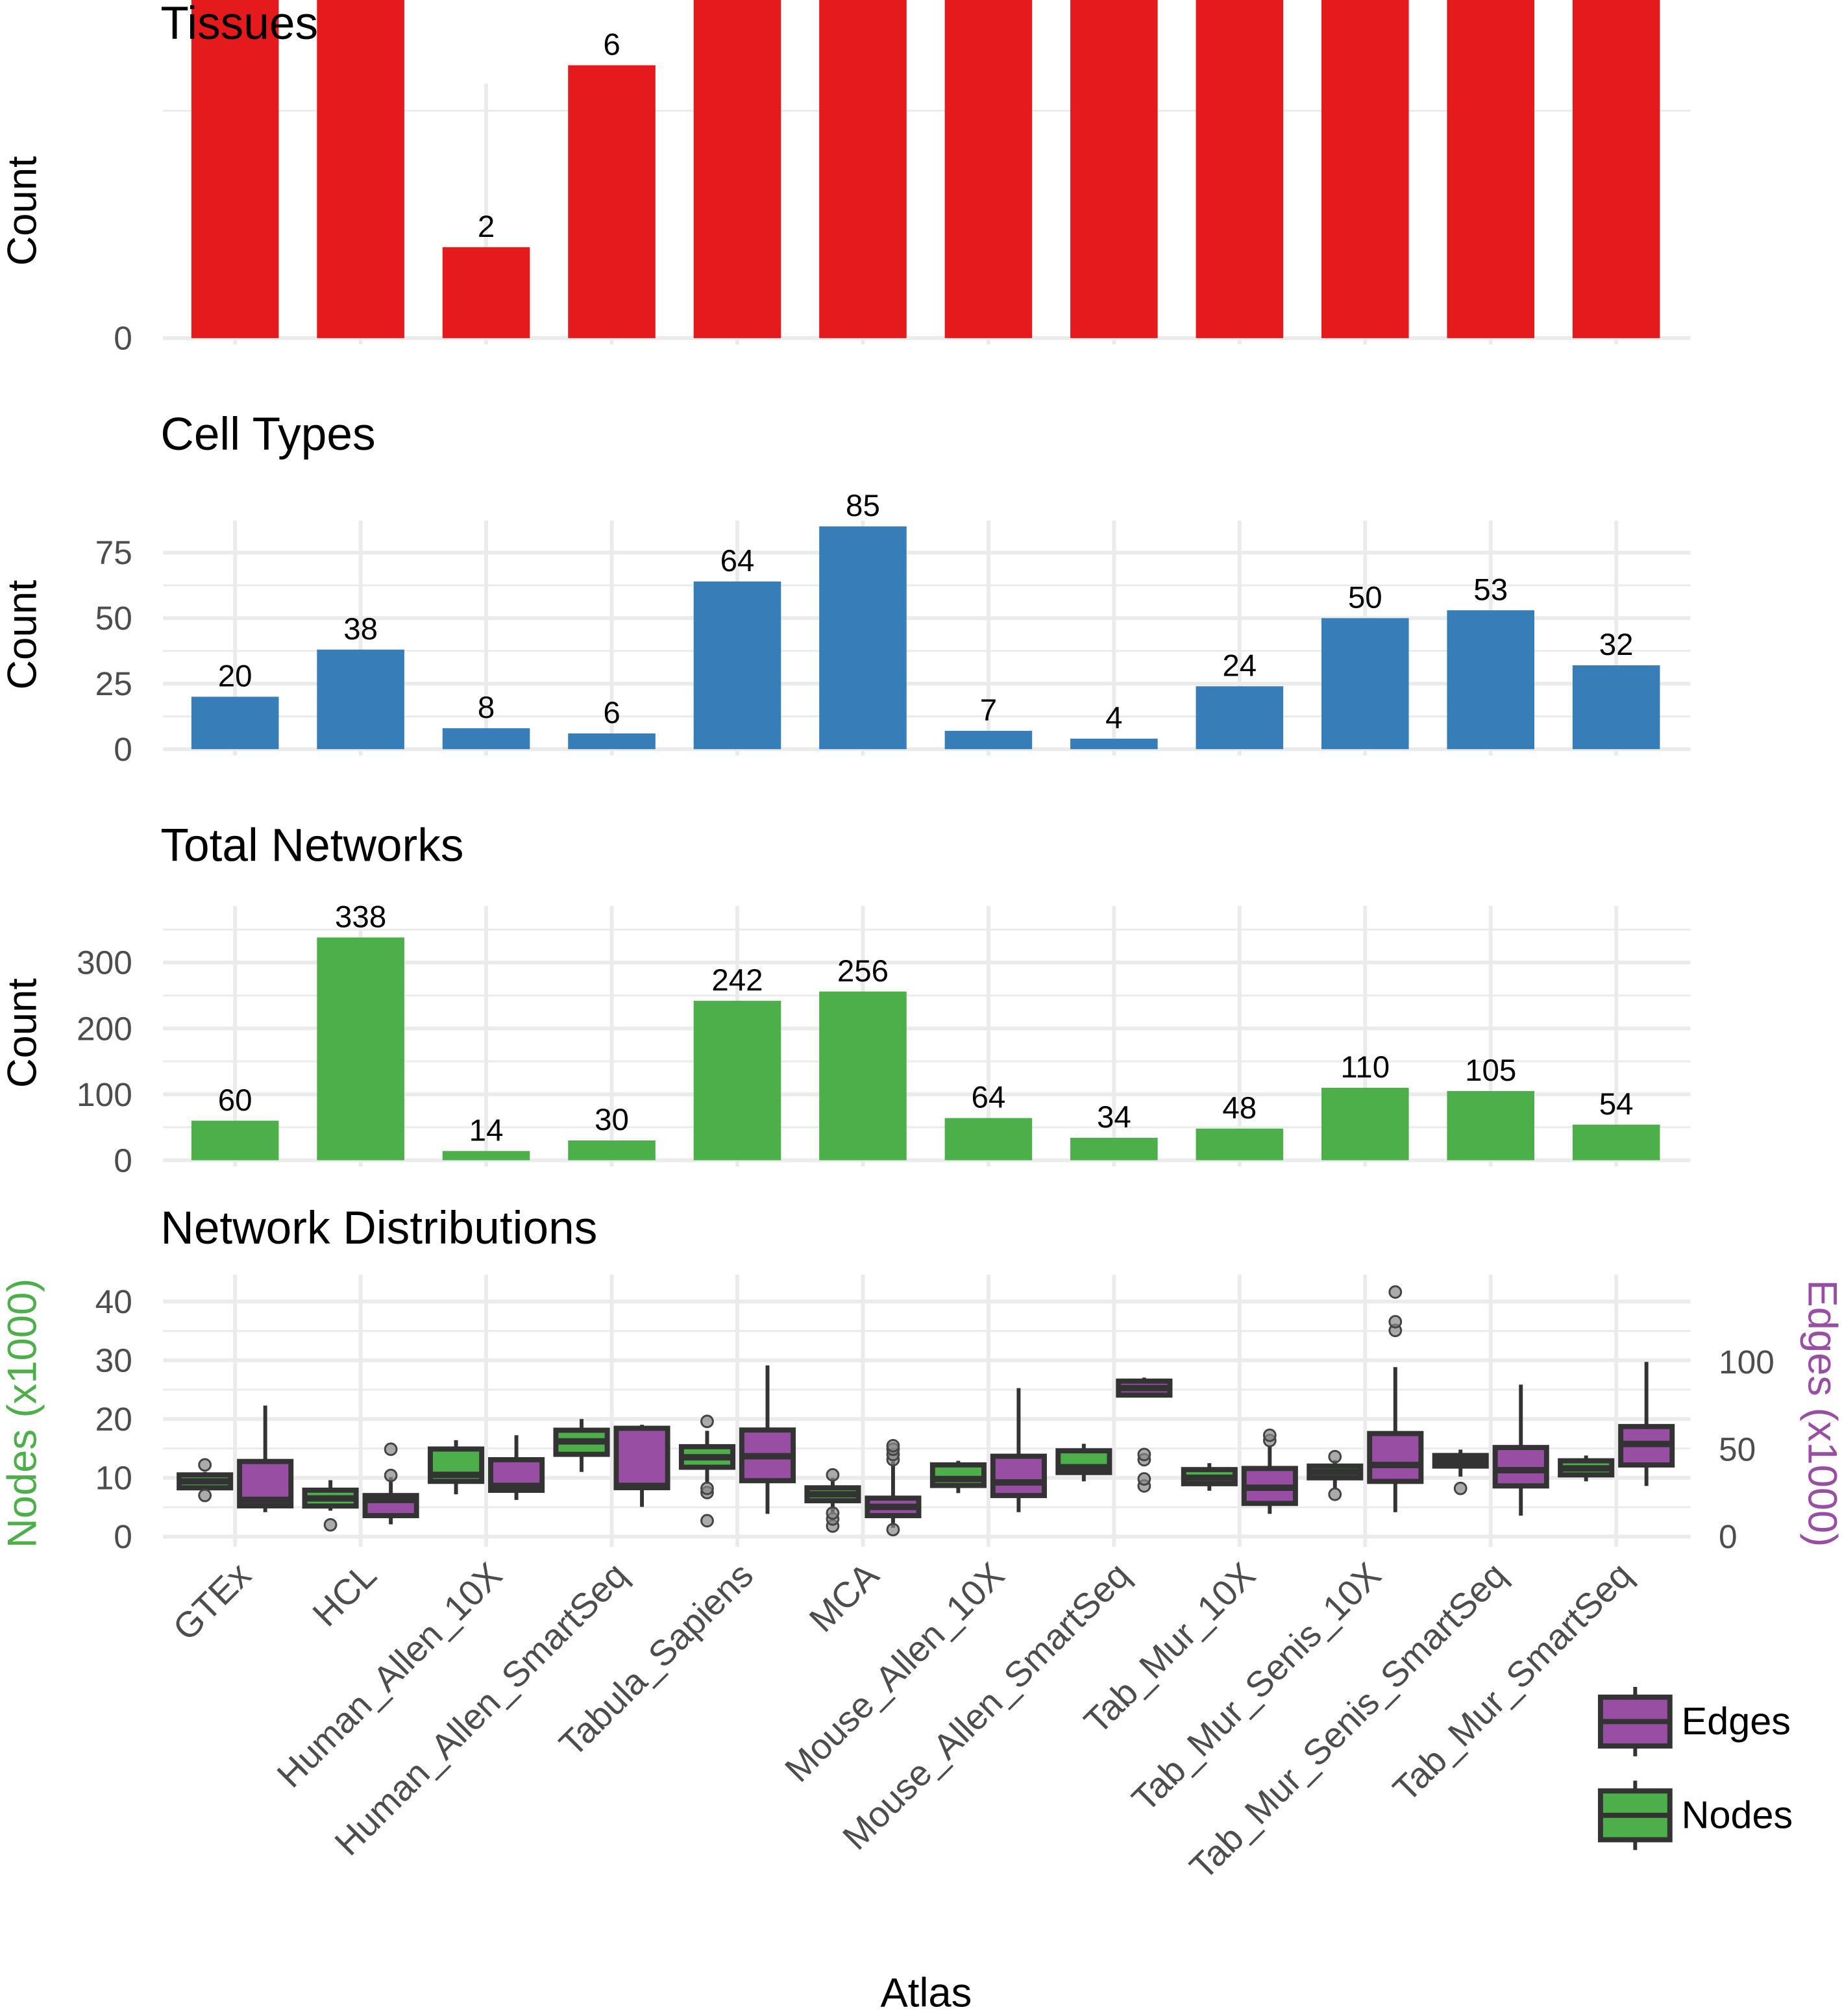 The height and width of the screenshot is (2016, 1842). What do you see at coordinates (344, 1595) in the screenshot?
I see `x-tick-label: HCL` at bounding box center [344, 1595].